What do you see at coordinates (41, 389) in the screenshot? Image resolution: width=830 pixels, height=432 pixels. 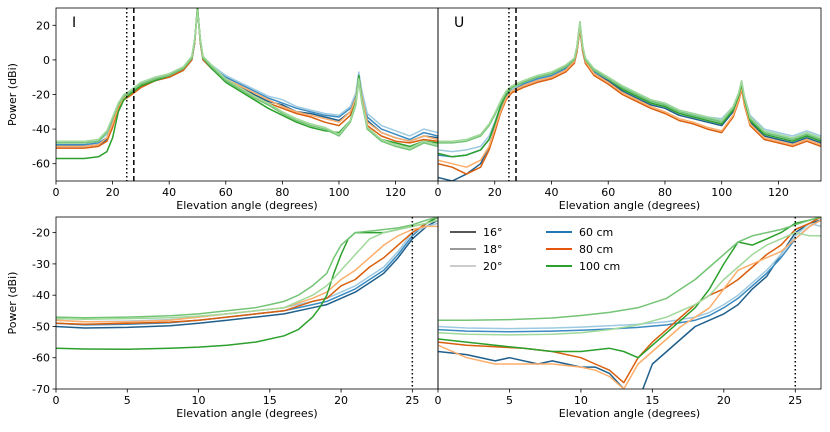 I see `y-tick-label: -70` at bounding box center [41, 389].